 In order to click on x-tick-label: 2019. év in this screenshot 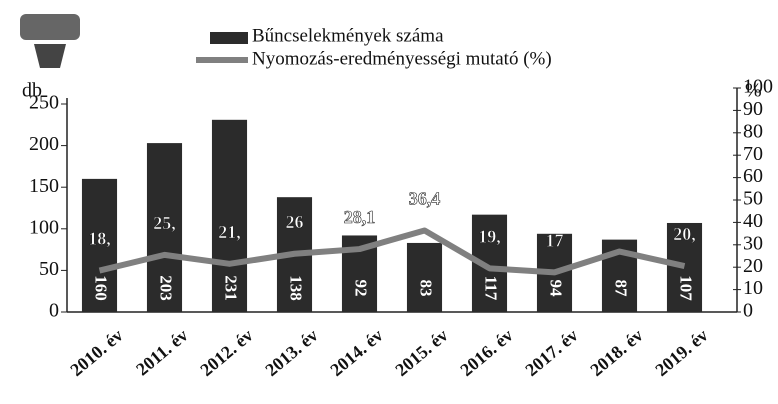, I will do `click(681, 352)`.